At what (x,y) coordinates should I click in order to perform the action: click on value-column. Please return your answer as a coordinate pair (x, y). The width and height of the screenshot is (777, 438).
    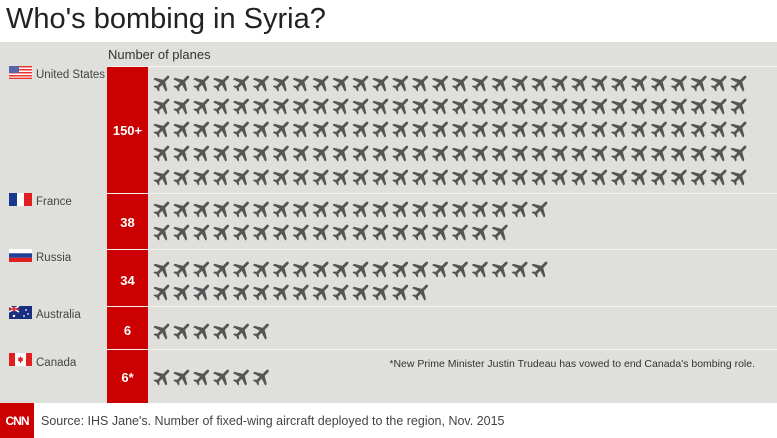
    Looking at the image, I should click on (127, 234).